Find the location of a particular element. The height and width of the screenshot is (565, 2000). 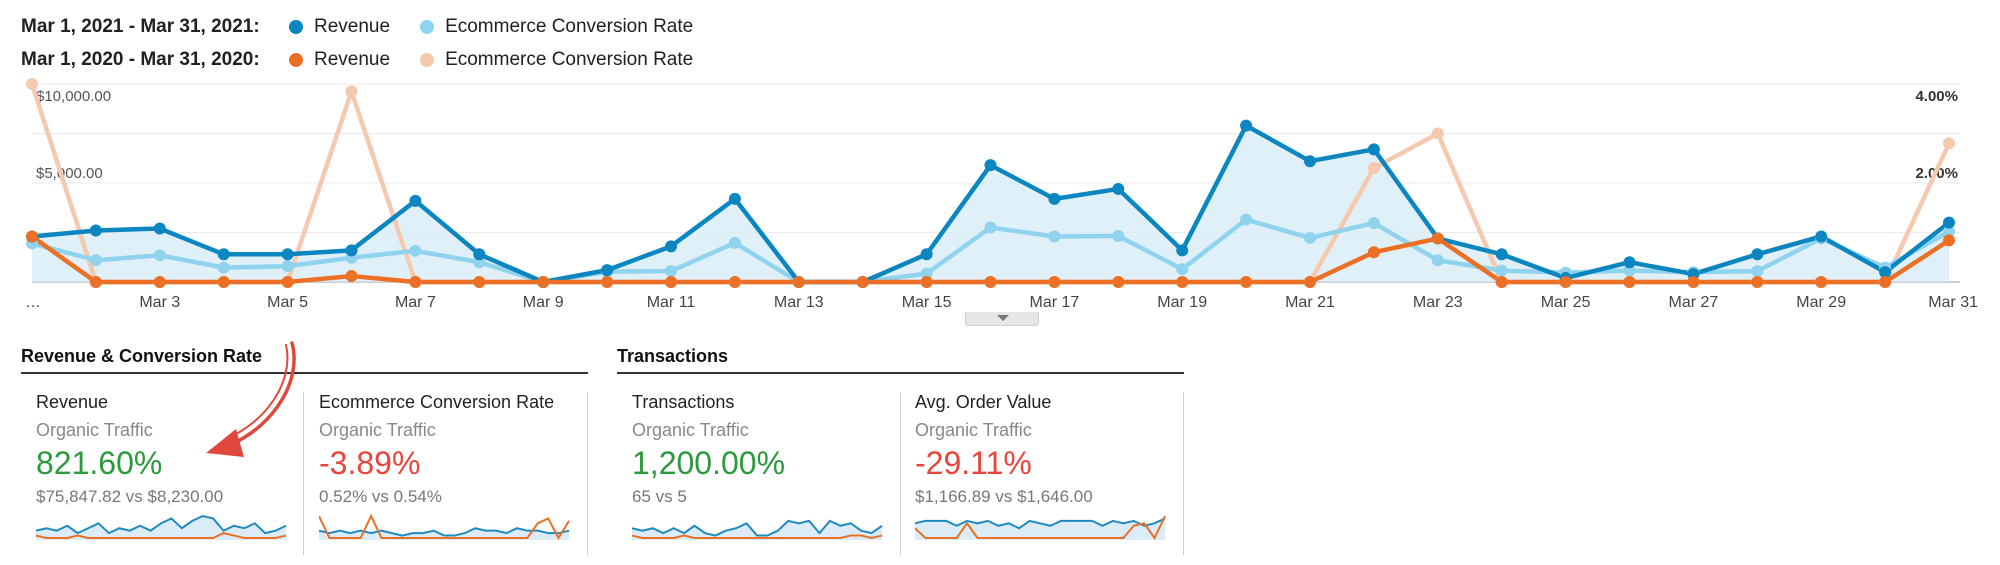

legend-item-conversion-current: Ecommerce Conversion Rate is located at coordinates (556, 27).